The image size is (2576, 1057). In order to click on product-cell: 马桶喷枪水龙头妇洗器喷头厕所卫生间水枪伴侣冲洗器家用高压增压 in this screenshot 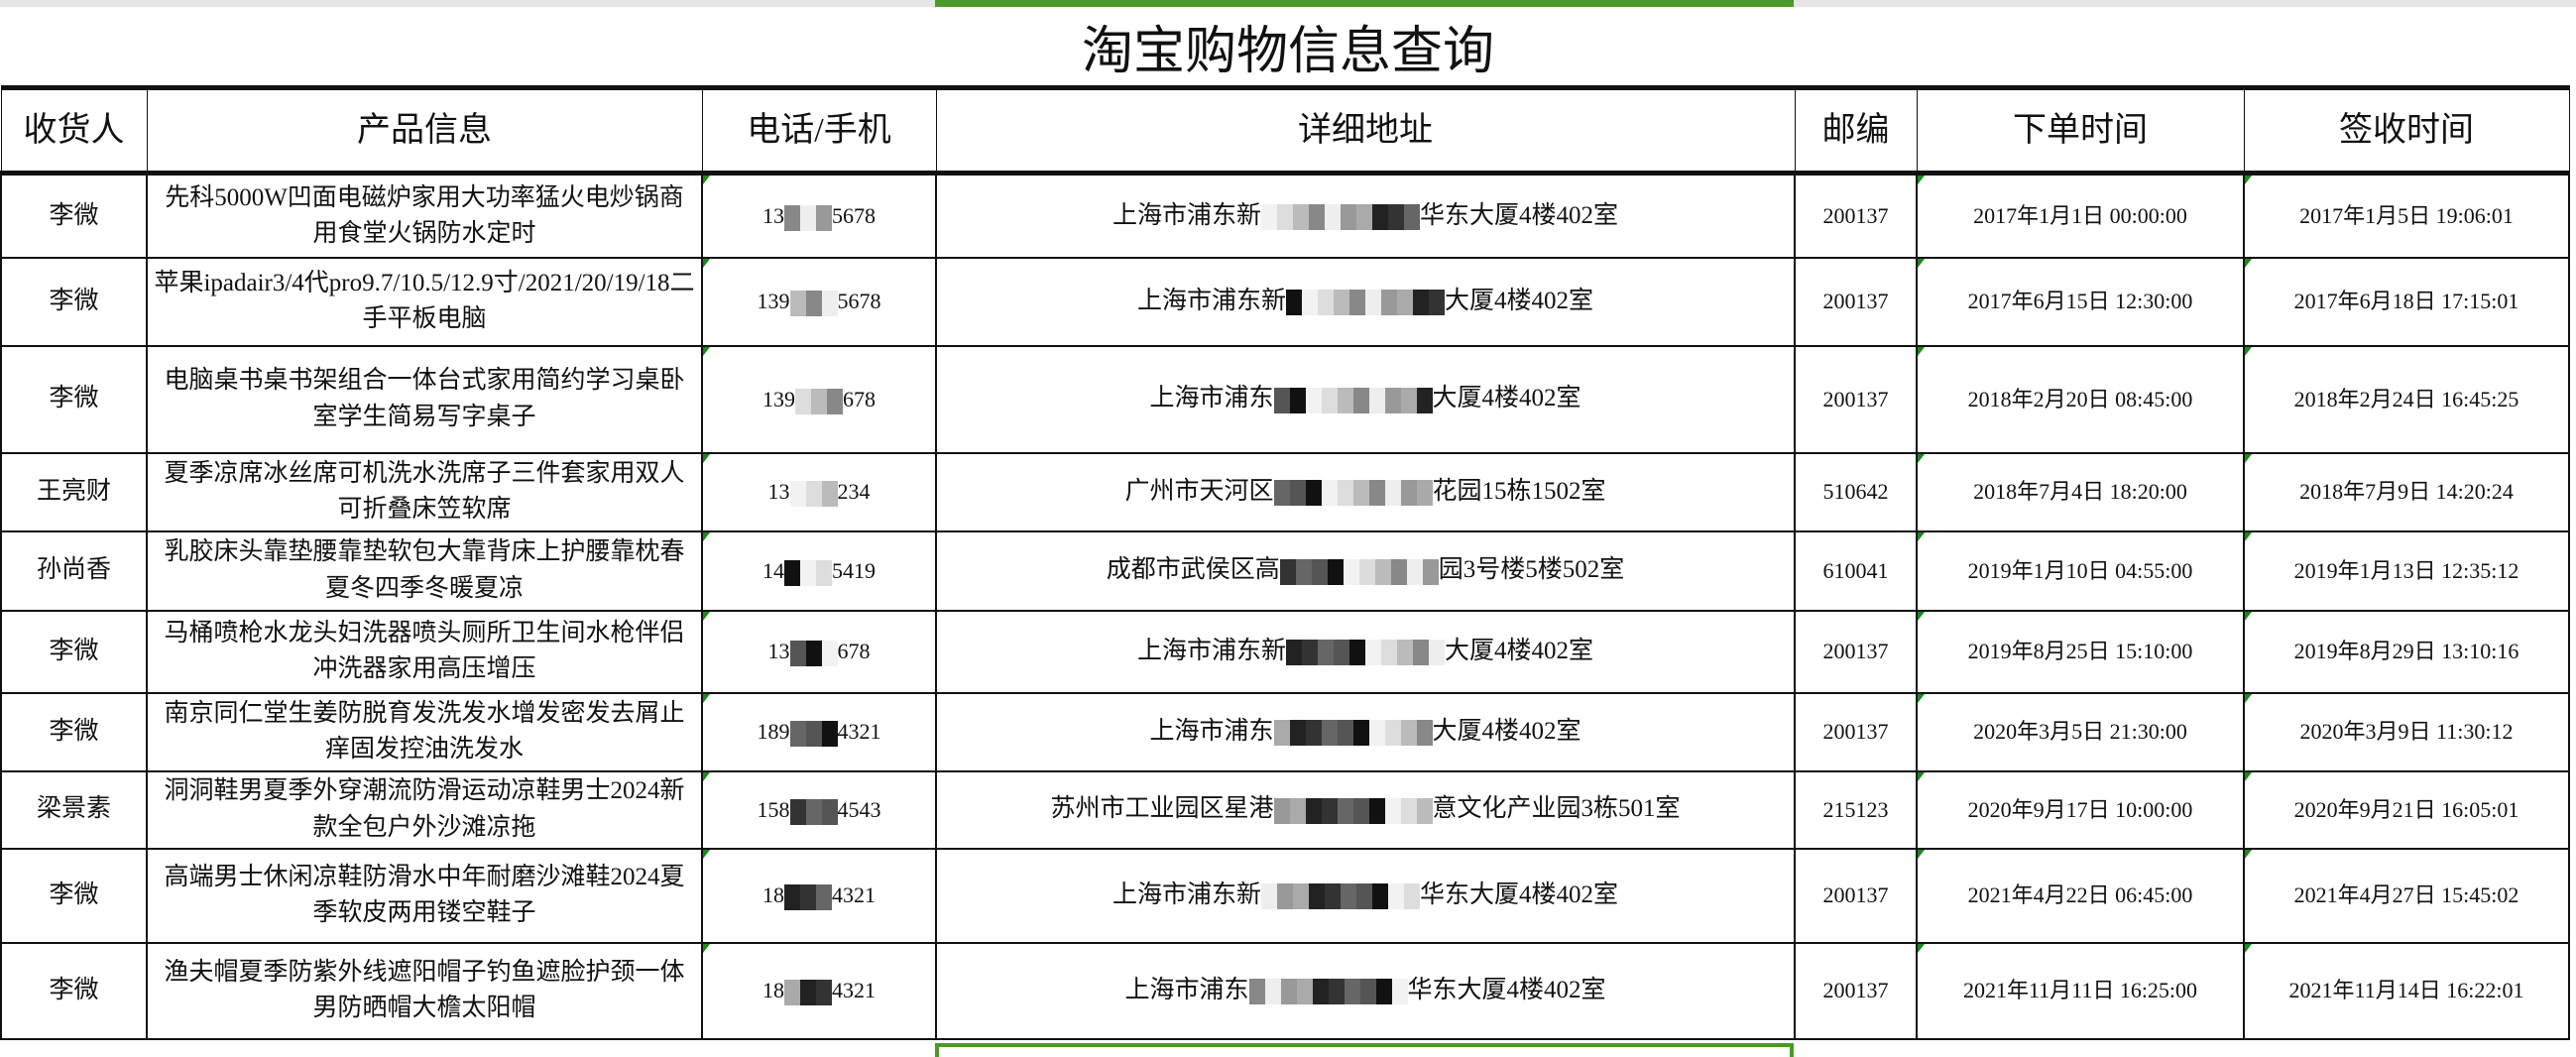, I will do `click(424, 651)`.